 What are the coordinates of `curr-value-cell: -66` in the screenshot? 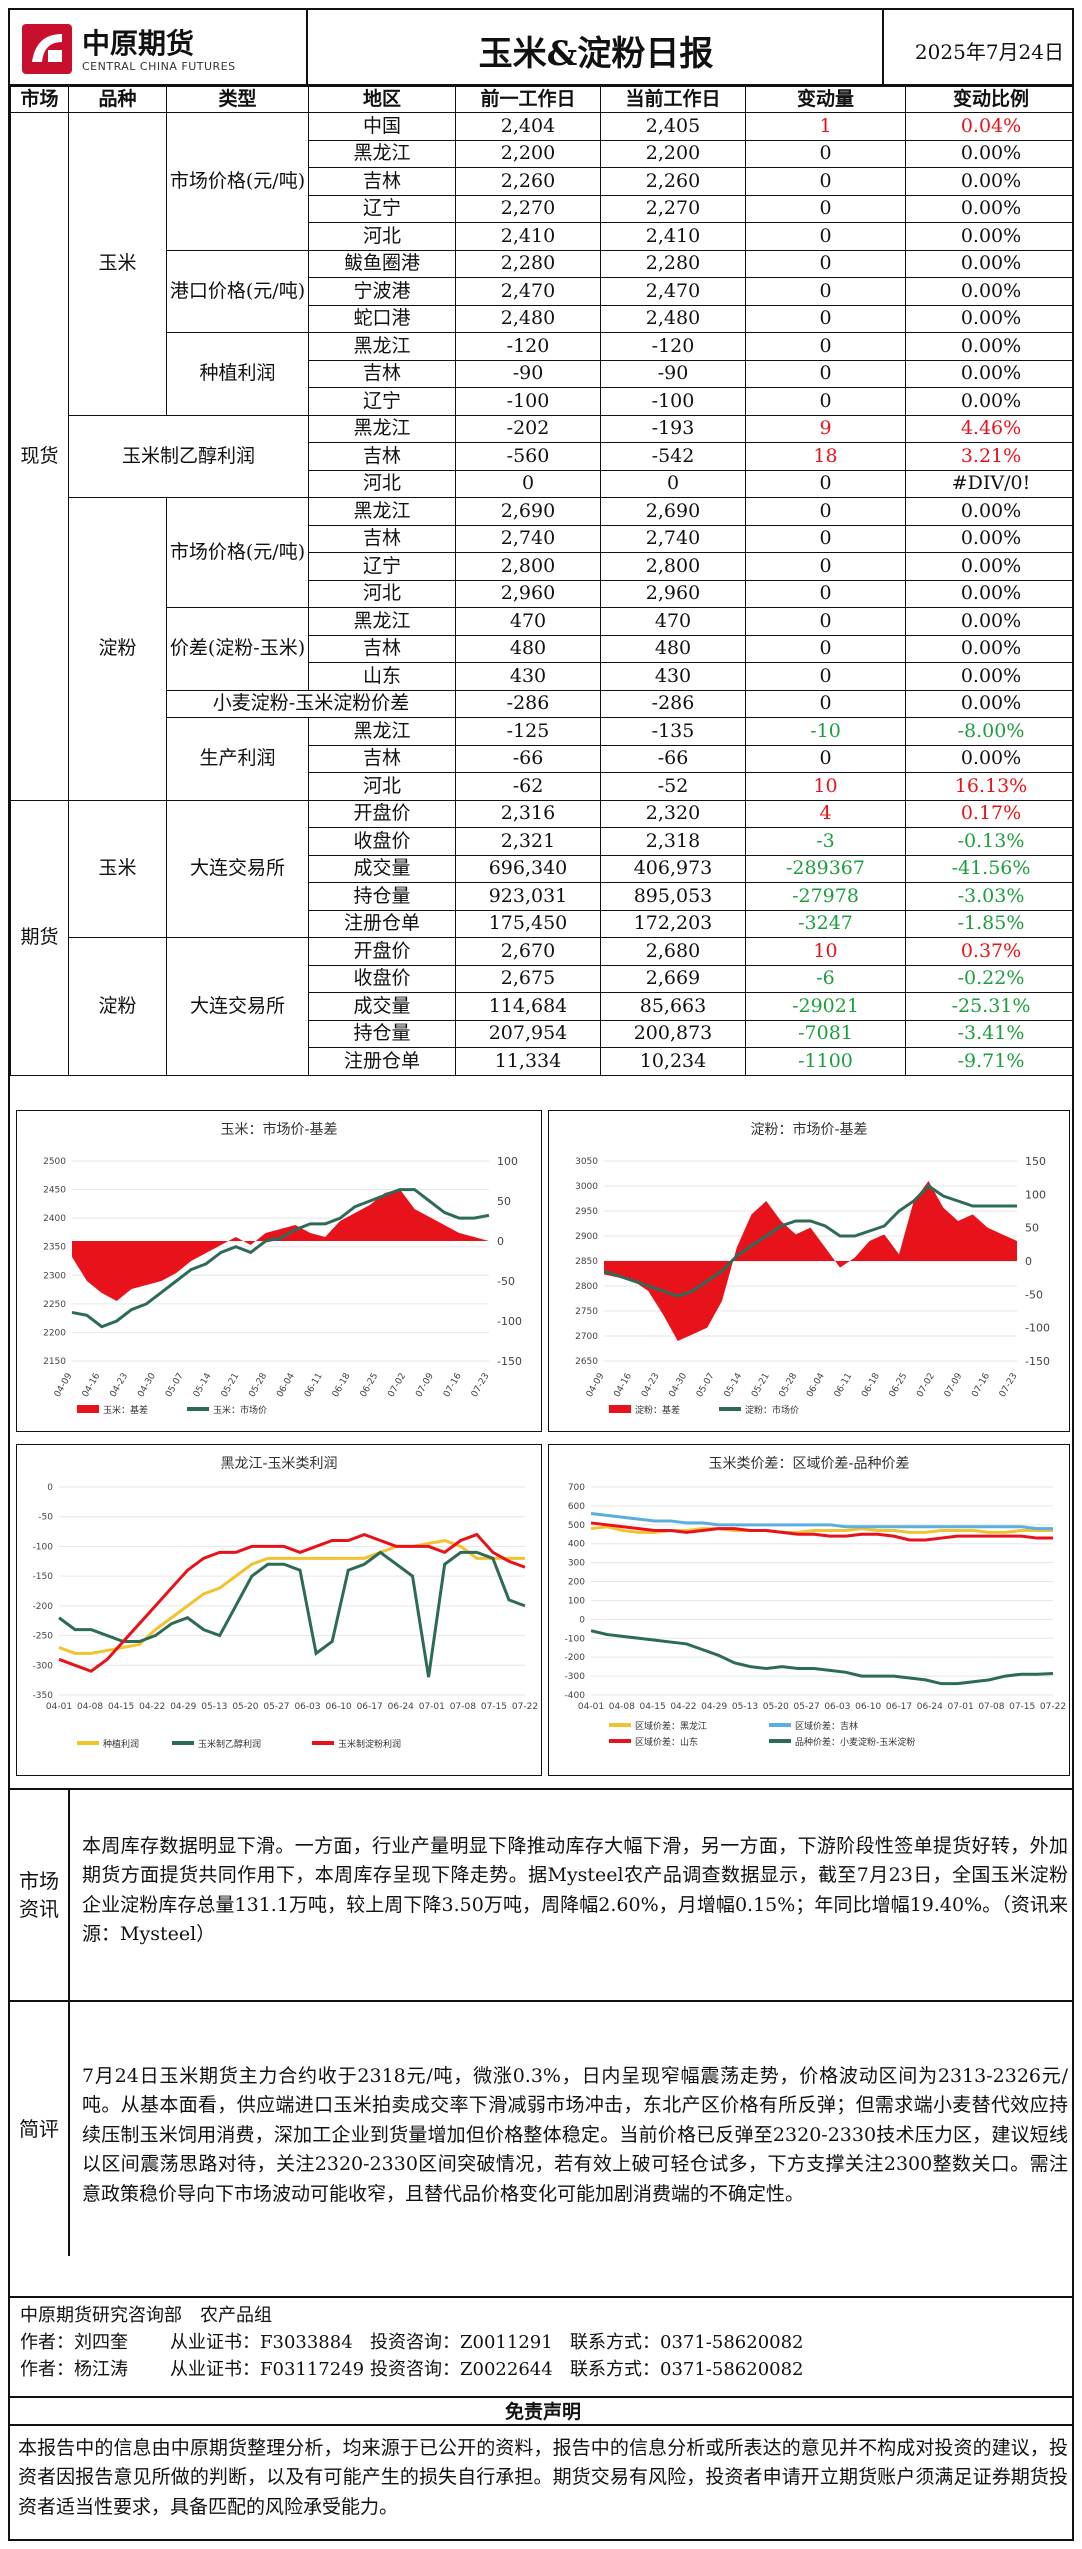 It's located at (673, 758).